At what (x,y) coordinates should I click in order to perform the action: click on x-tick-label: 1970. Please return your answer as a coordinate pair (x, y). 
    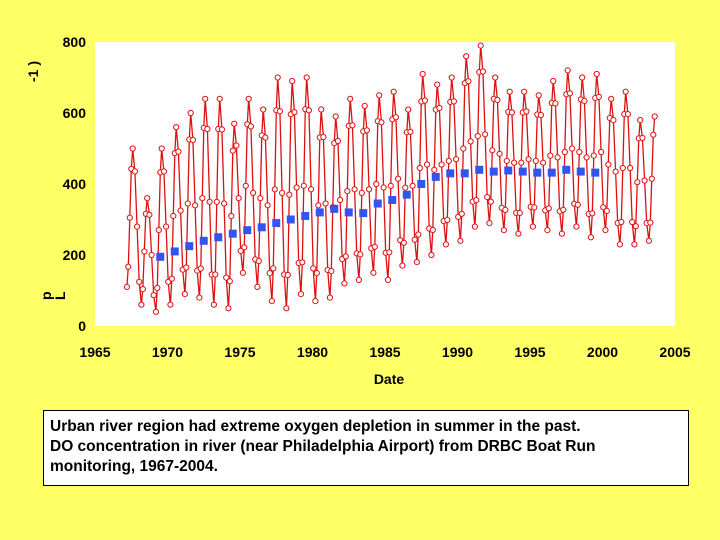
    Looking at the image, I should click on (167, 352).